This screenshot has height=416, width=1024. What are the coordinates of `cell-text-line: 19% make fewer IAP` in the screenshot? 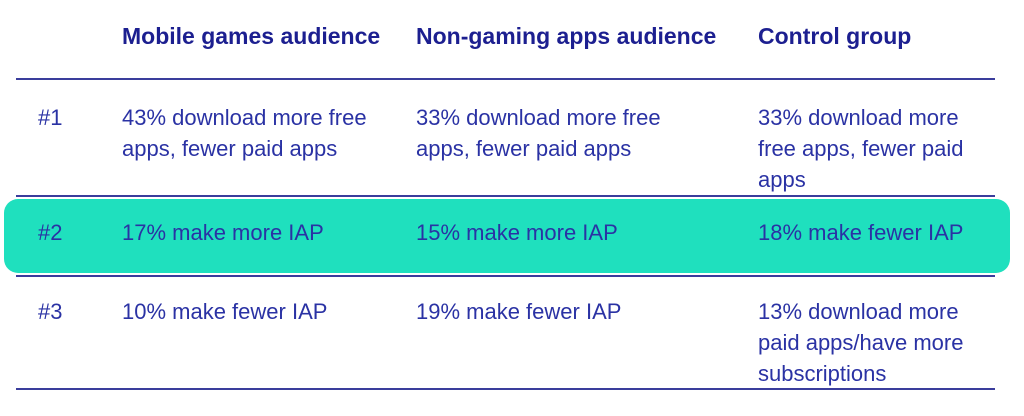 It's located at (519, 311).